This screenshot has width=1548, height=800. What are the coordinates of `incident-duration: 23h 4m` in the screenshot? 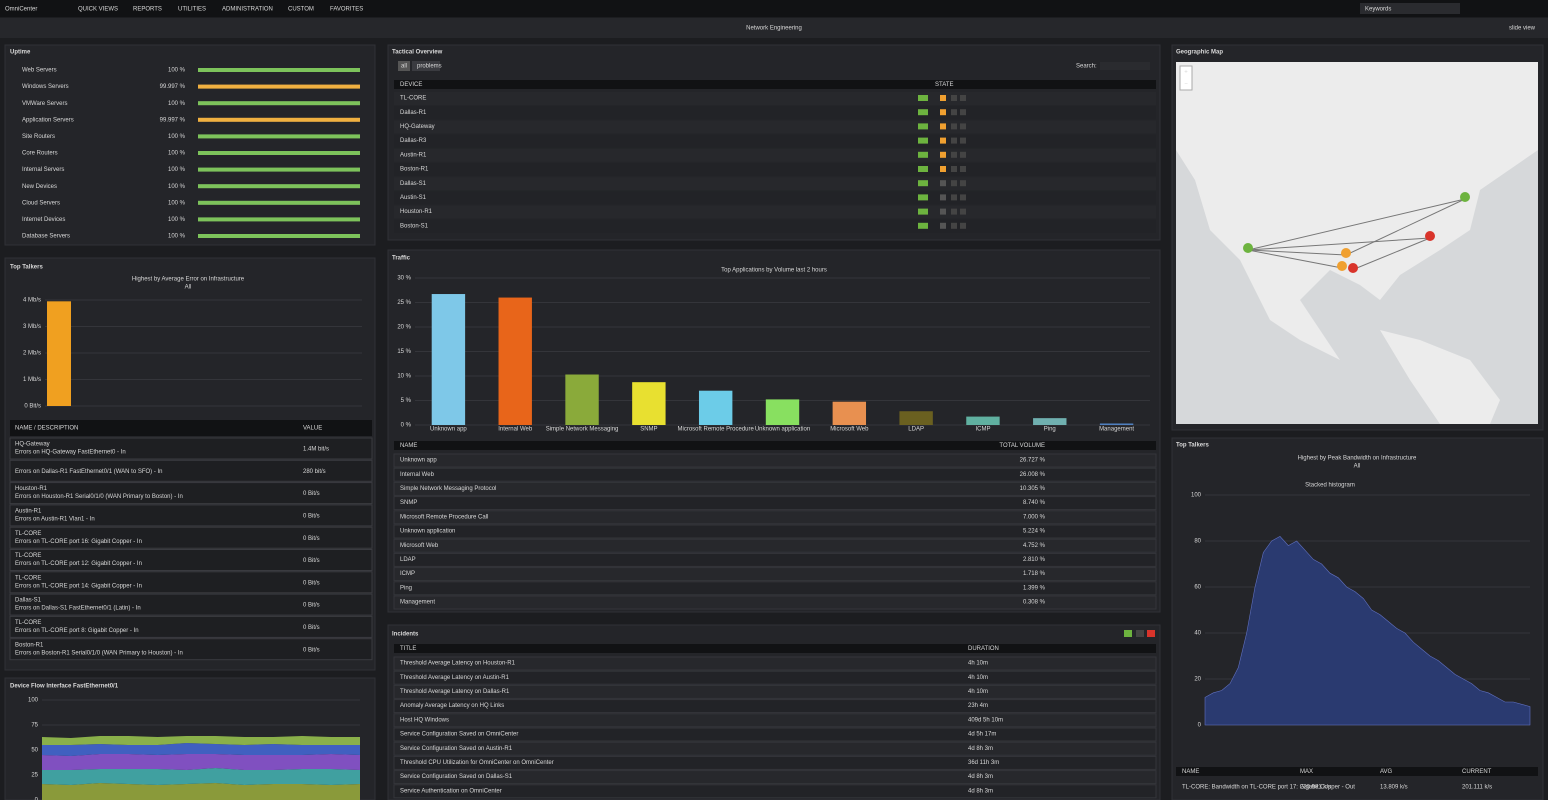 It's located at (978, 706).